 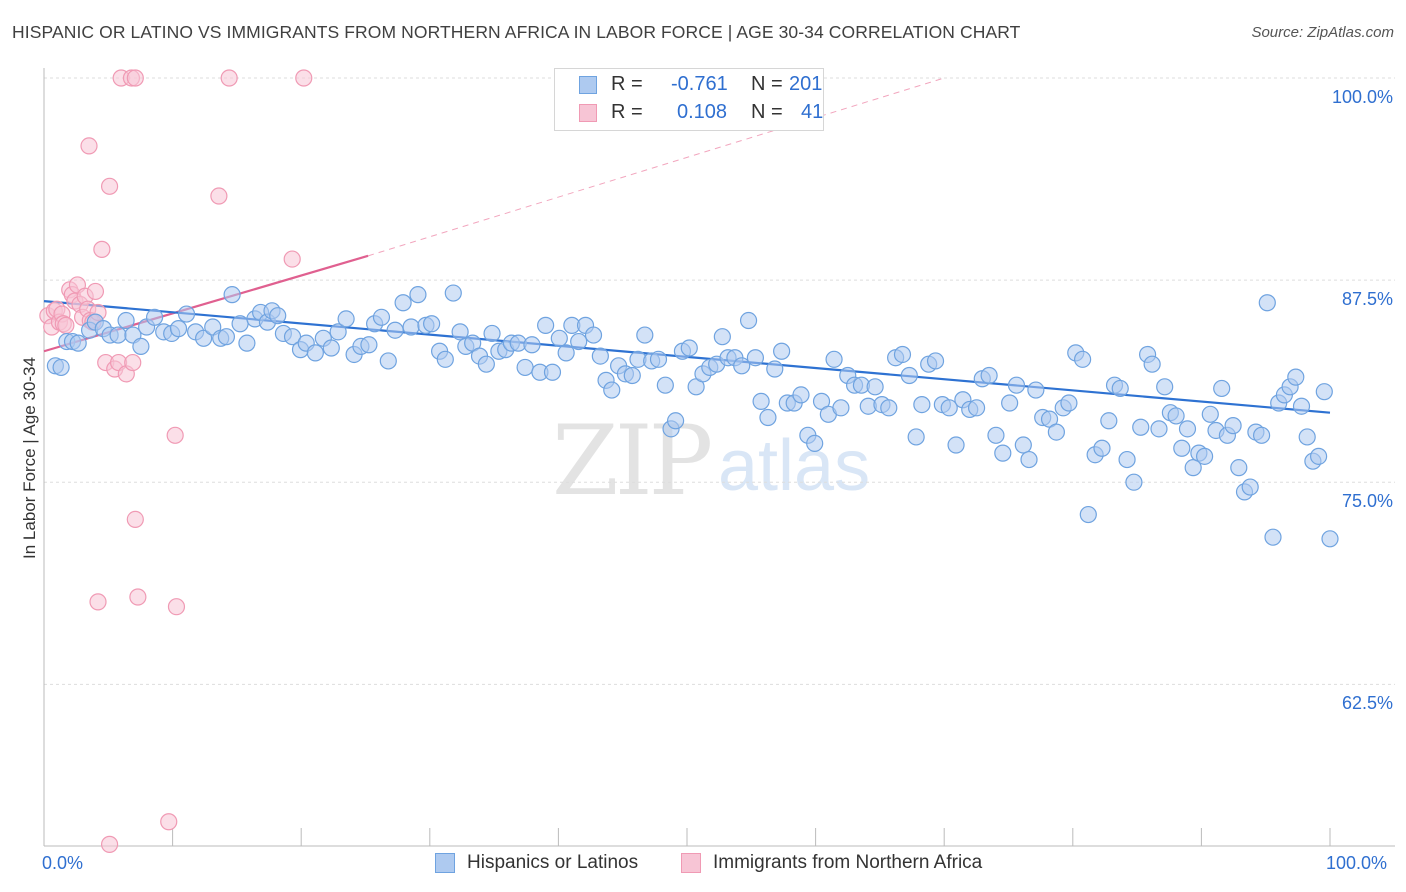 I want to click on legend-r-value: 0.108, so click(x=702, y=112).